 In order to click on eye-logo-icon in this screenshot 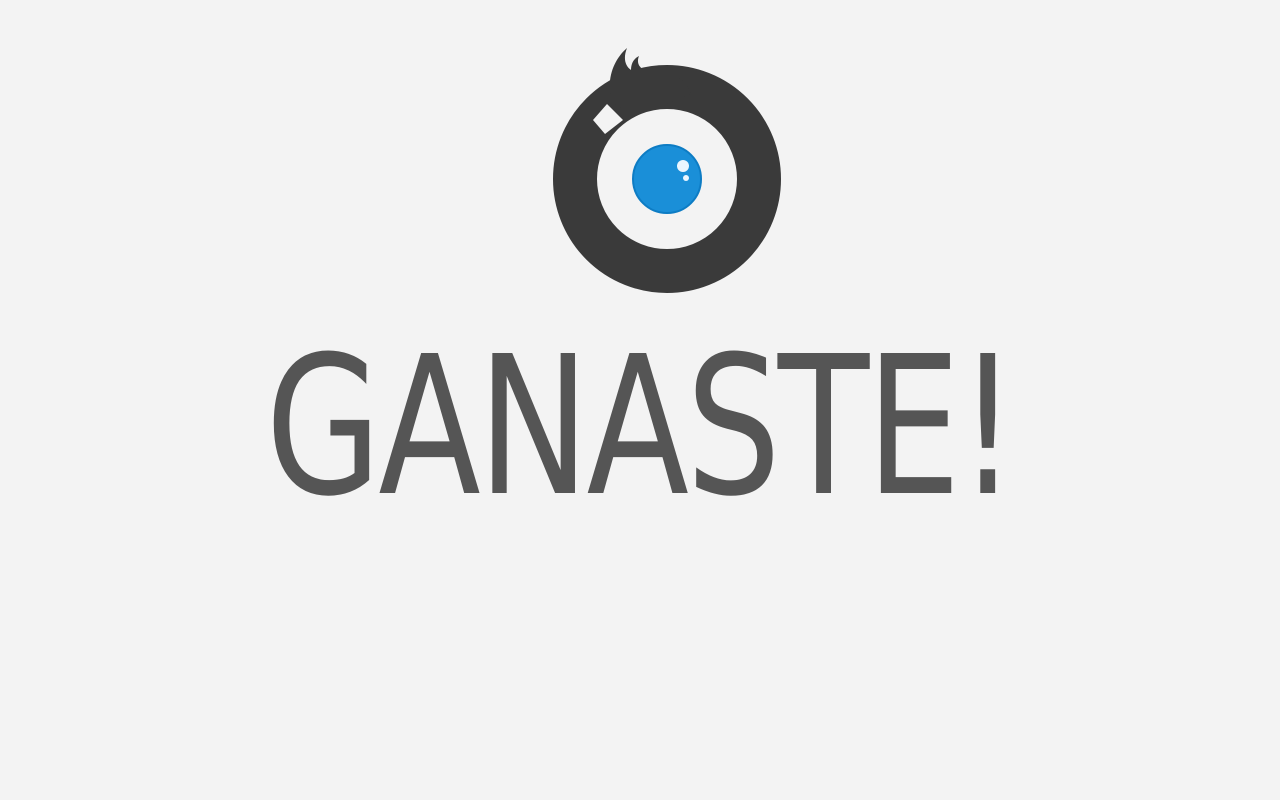, I will do `click(667, 171)`.